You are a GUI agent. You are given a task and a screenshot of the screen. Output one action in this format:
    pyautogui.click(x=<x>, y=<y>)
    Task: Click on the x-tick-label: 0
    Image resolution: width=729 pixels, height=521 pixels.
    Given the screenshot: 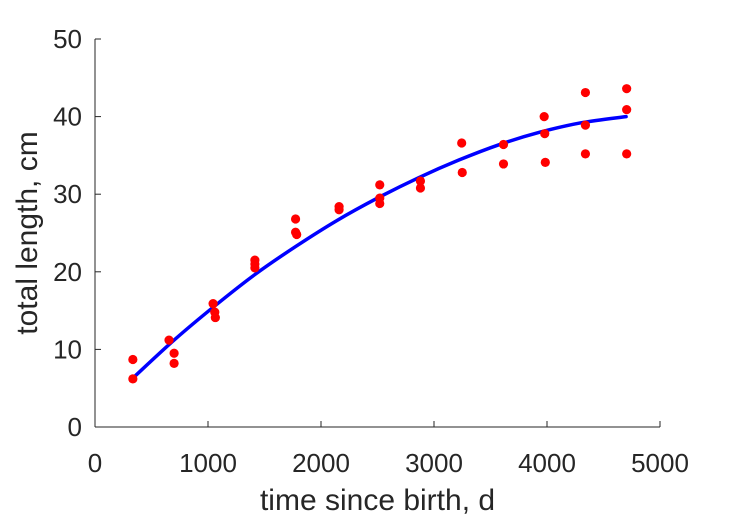 What is the action you would take?
    pyautogui.click(x=95, y=463)
    